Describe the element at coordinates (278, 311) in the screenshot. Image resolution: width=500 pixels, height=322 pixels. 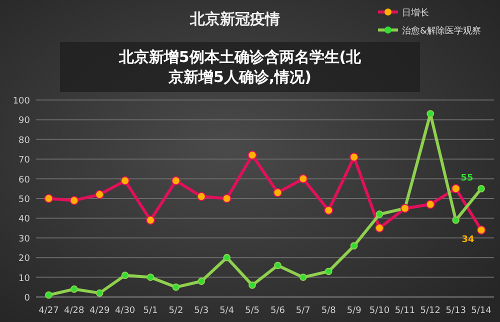
I see `x-tick-label: 5/6` at that location.